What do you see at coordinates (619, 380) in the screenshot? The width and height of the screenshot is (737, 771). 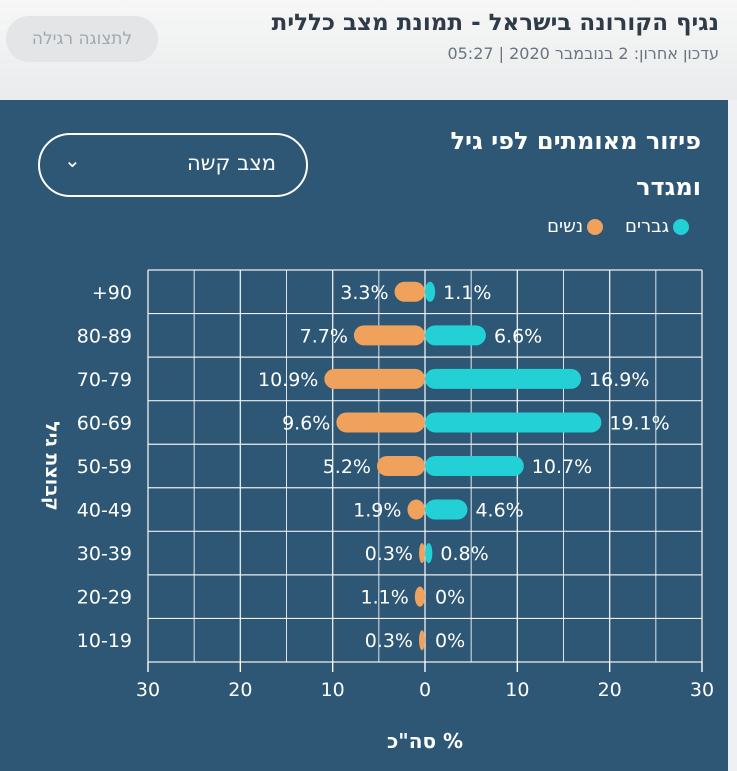 I see `data-label-men: 16.9%` at bounding box center [619, 380].